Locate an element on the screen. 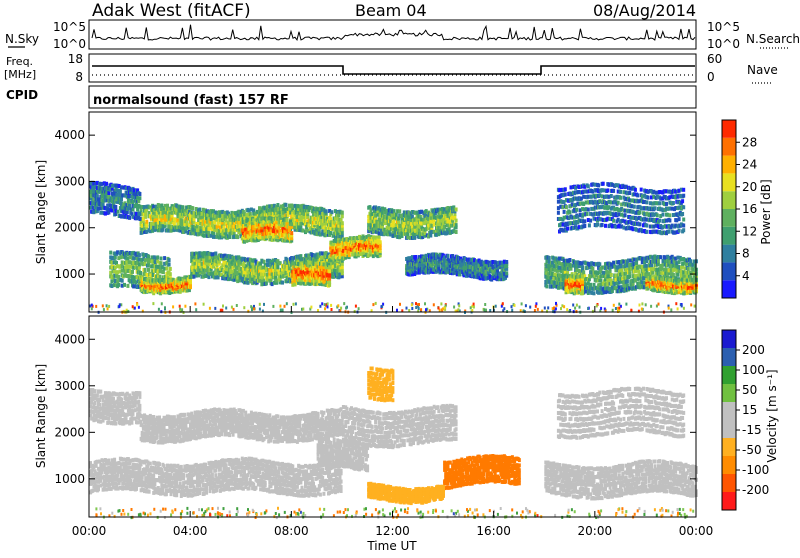 Image resolution: width=800 pixels, height=558 pixels. nsky-tick-bottom: 10^0 is located at coordinates (69, 44).